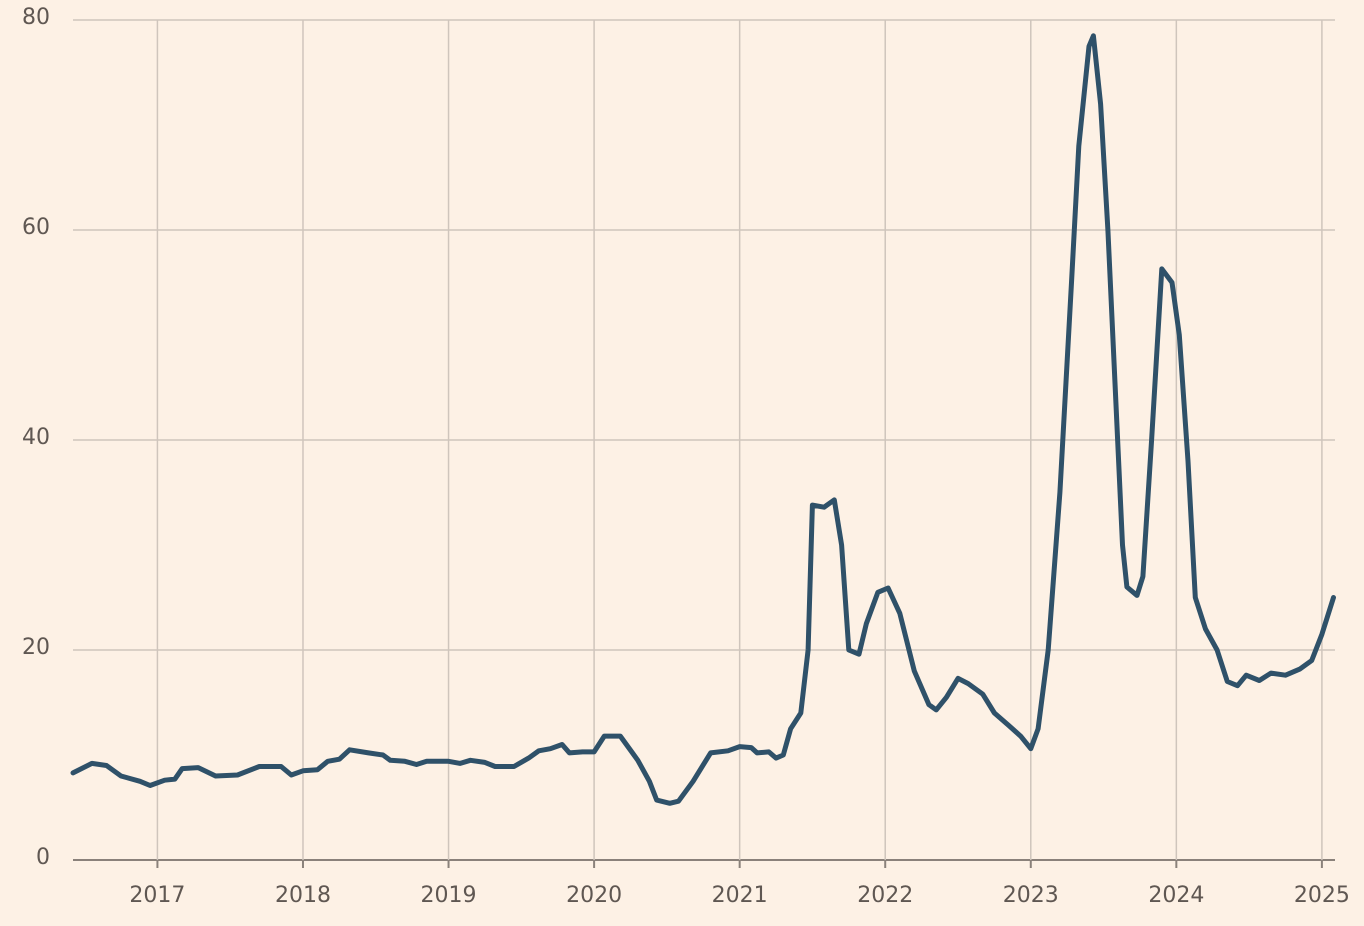 The image size is (1364, 926). Describe the element at coordinates (36, 647) in the screenshot. I see `y-tick-label: 20` at that location.